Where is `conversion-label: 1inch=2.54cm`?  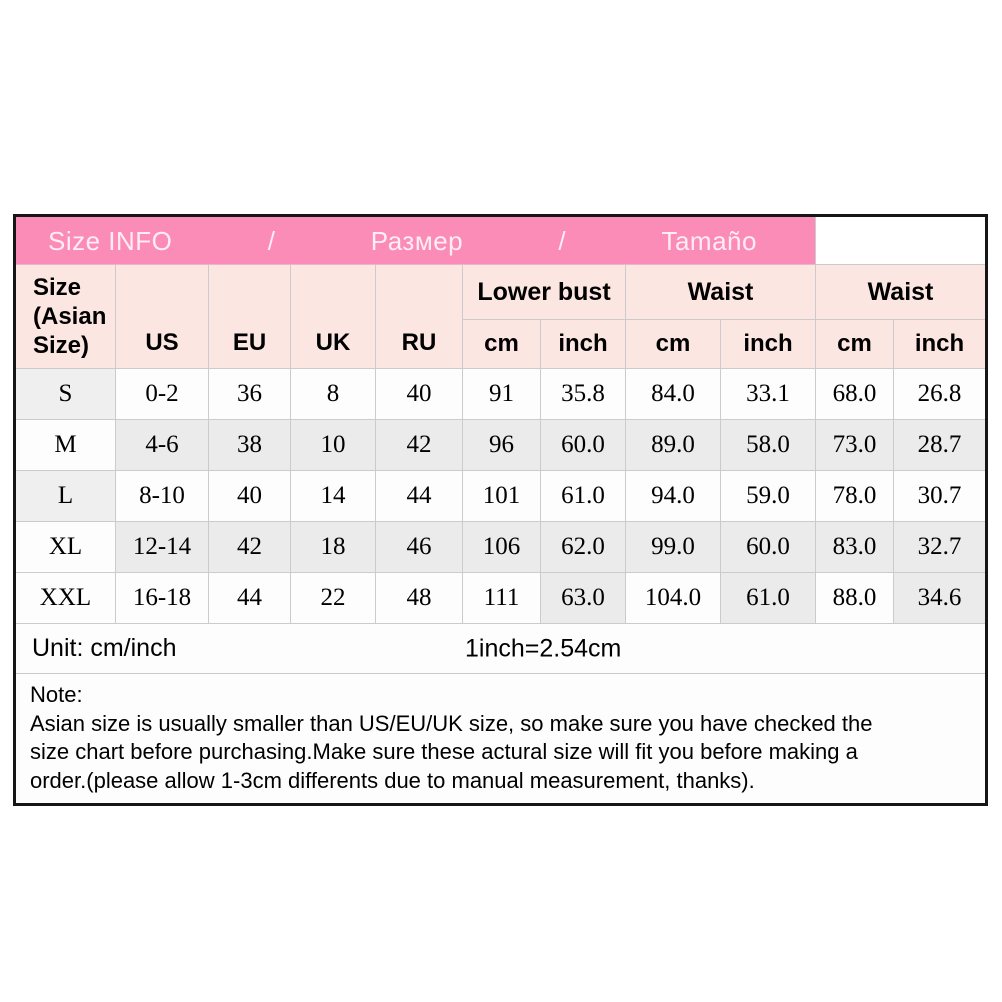 conversion-label: 1inch=2.54cm is located at coordinates (543, 648).